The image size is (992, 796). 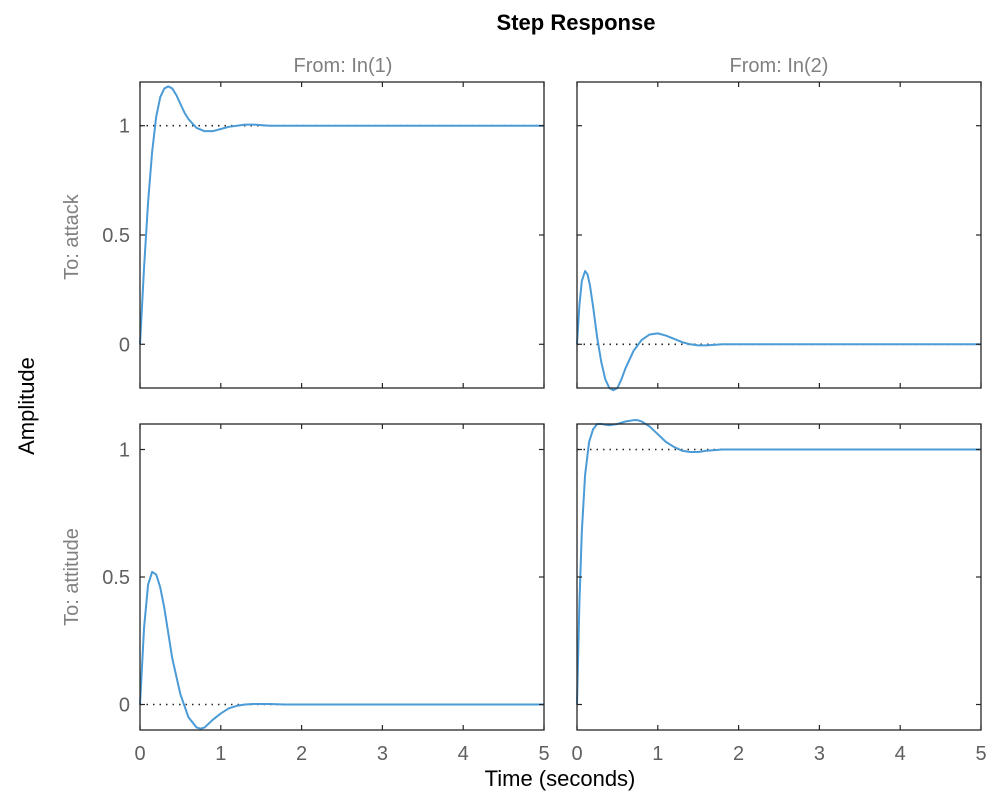 What do you see at coordinates (657, 754) in the screenshot?
I see `panel-r2-c2-x-tick-label: 1` at bounding box center [657, 754].